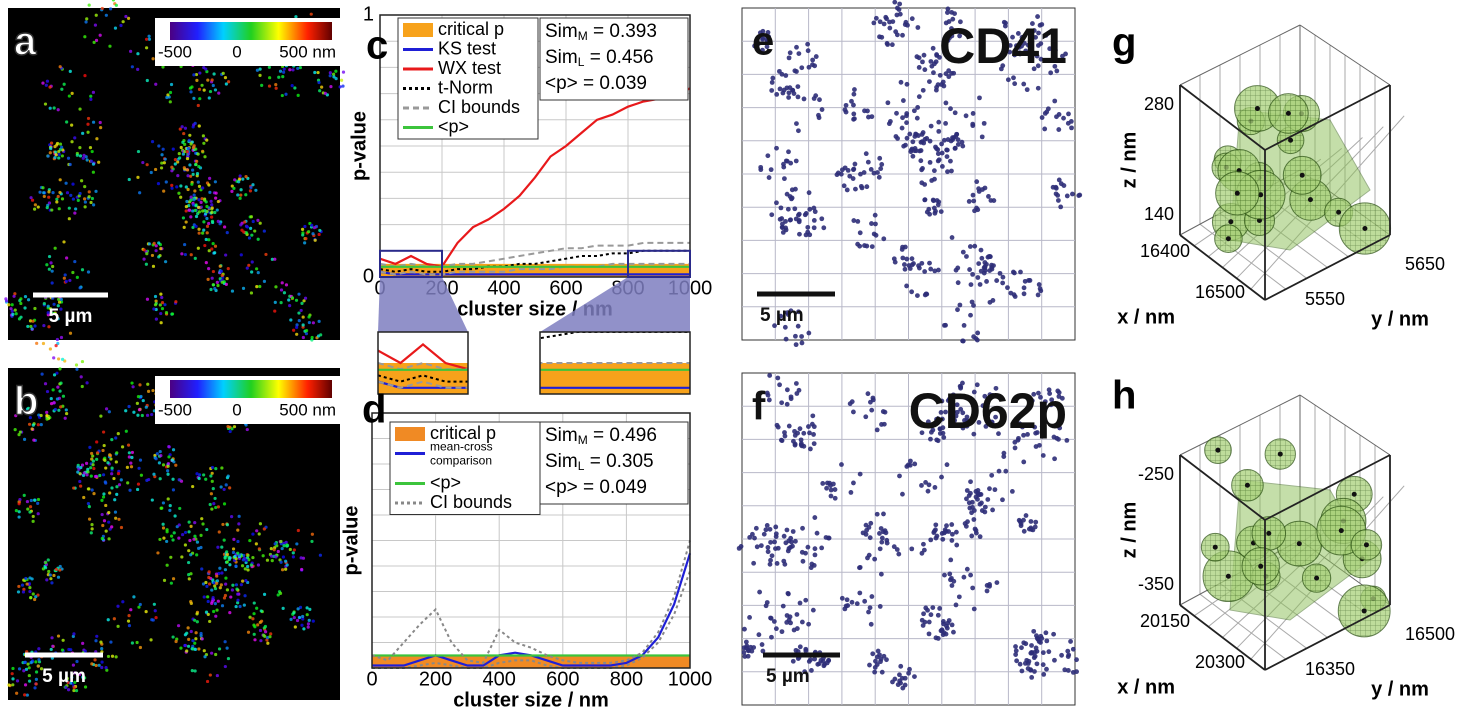 Image resolution: width=1464 pixels, height=715 pixels. I want to click on x-tick-label: 0, so click(371, 679).